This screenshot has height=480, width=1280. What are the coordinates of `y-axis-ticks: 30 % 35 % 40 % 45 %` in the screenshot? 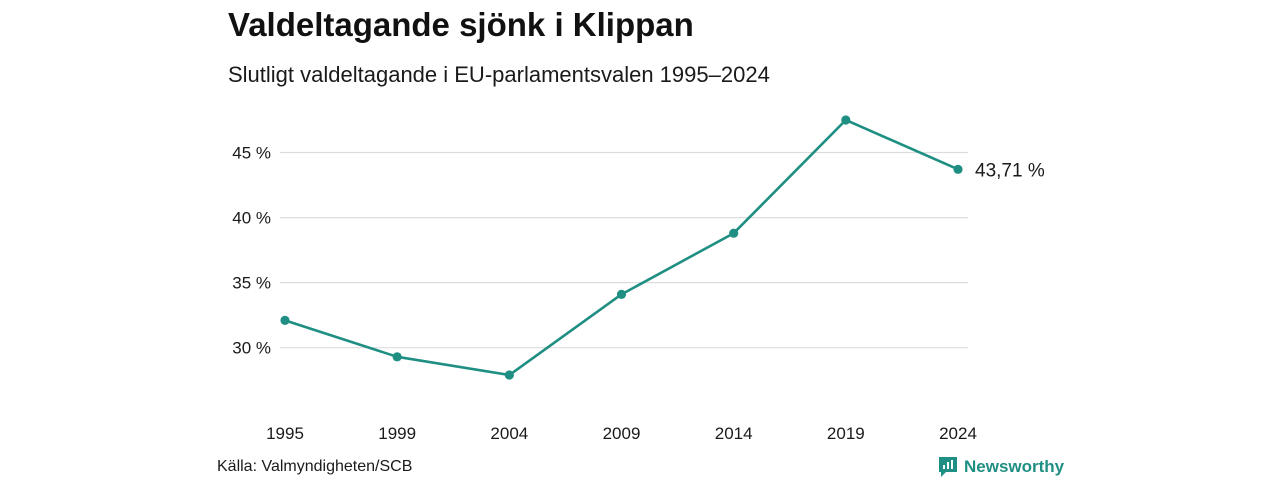 It's located at (251, 251).